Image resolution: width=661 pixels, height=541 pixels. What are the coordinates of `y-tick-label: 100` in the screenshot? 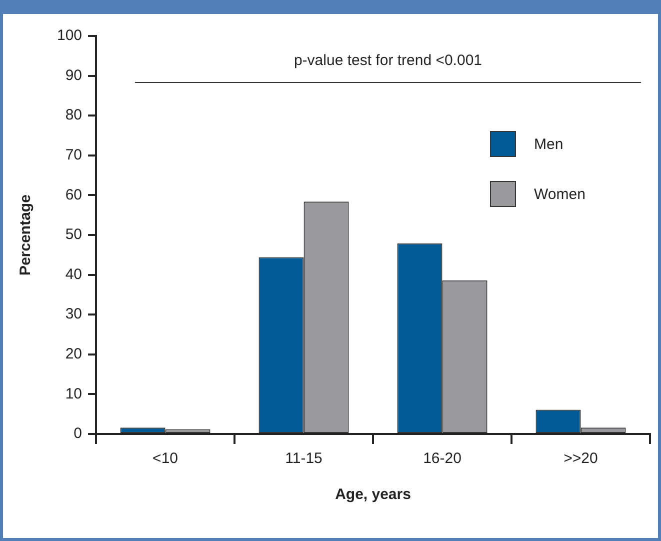 It's located at (69, 35).